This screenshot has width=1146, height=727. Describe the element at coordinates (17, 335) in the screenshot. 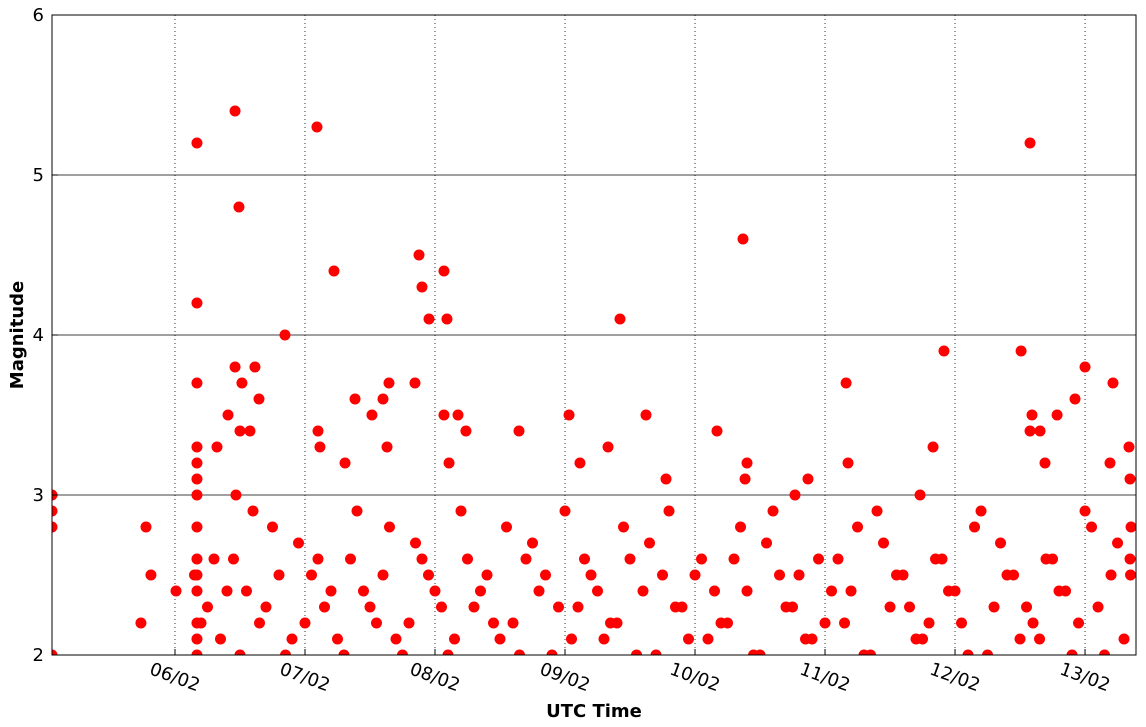

I see `y-axis-label: Magnitude` at that location.